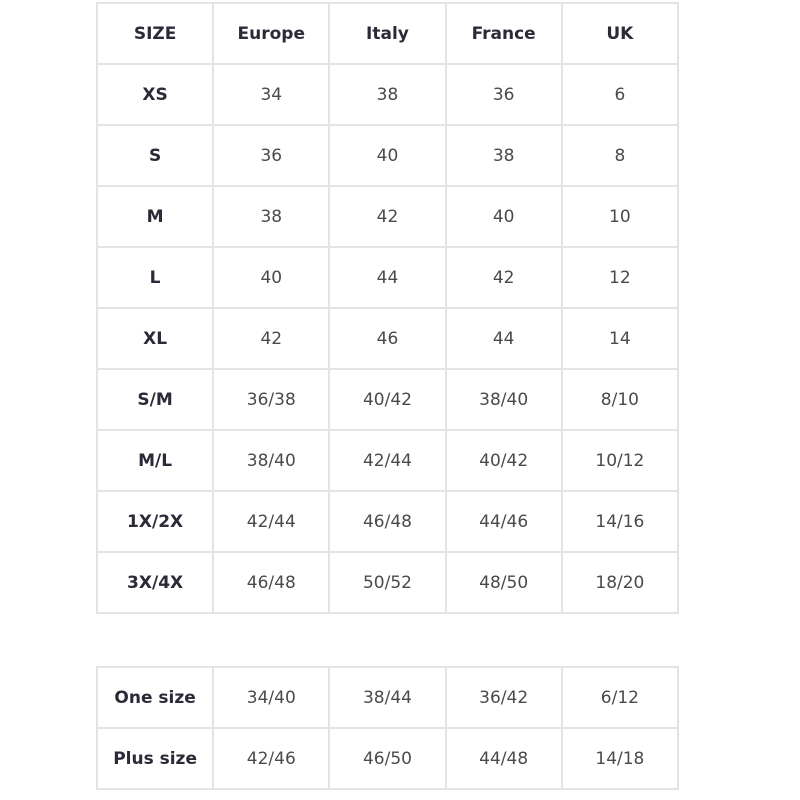 Image resolution: width=800 pixels, height=800 pixels. What do you see at coordinates (155, 216) in the screenshot?
I see `size-label: M` at bounding box center [155, 216].